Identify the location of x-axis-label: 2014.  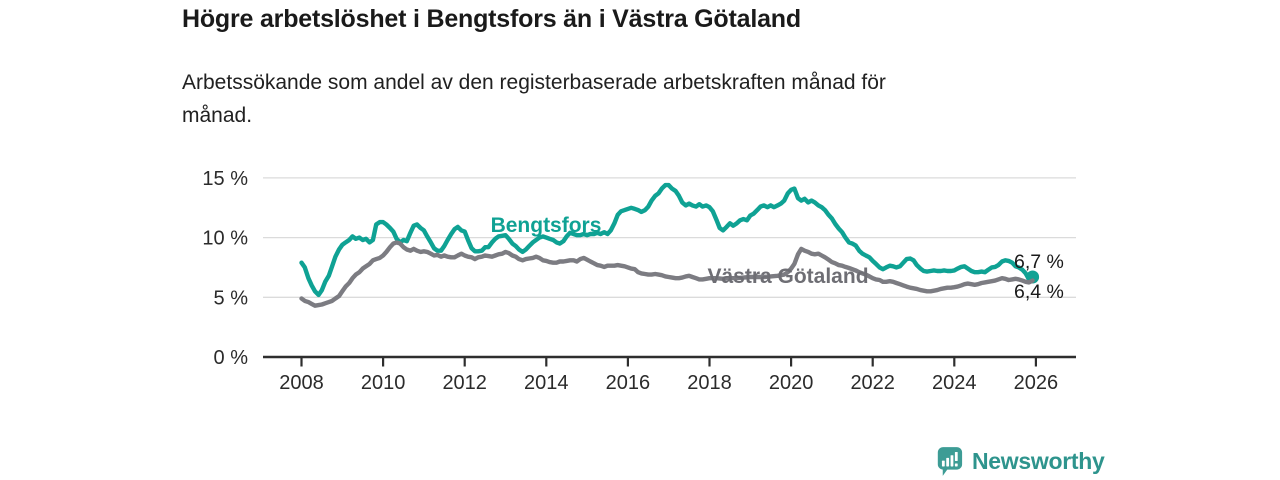
(546, 383).